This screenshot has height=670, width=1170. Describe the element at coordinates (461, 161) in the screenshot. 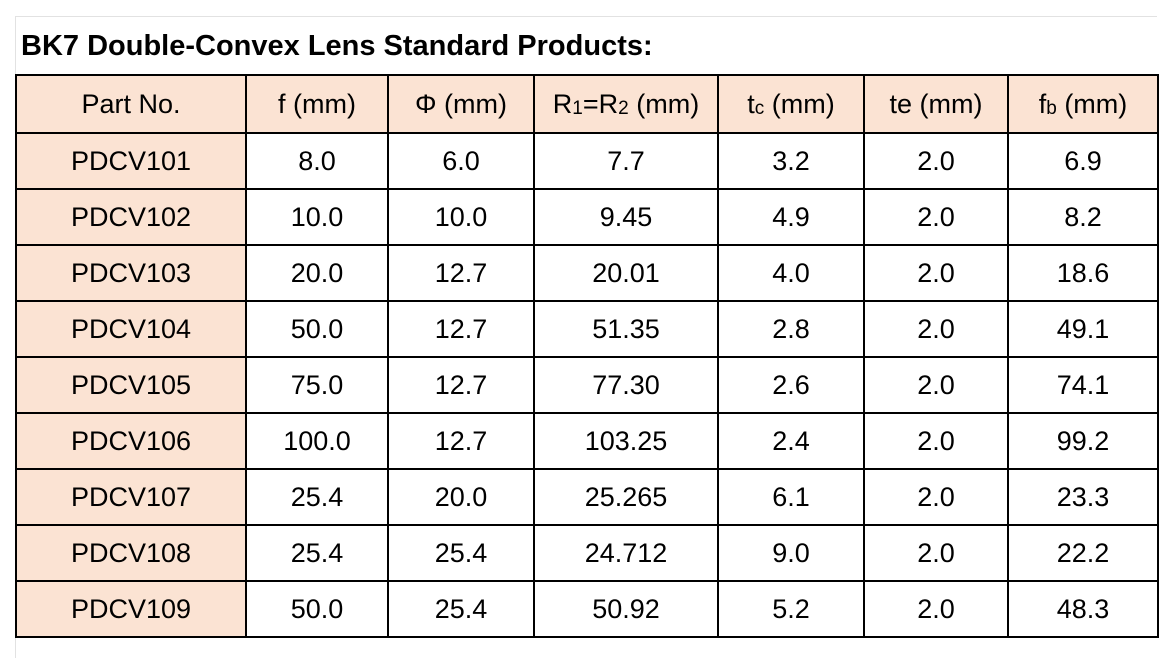

I see `cell-phi: 6.0` at that location.